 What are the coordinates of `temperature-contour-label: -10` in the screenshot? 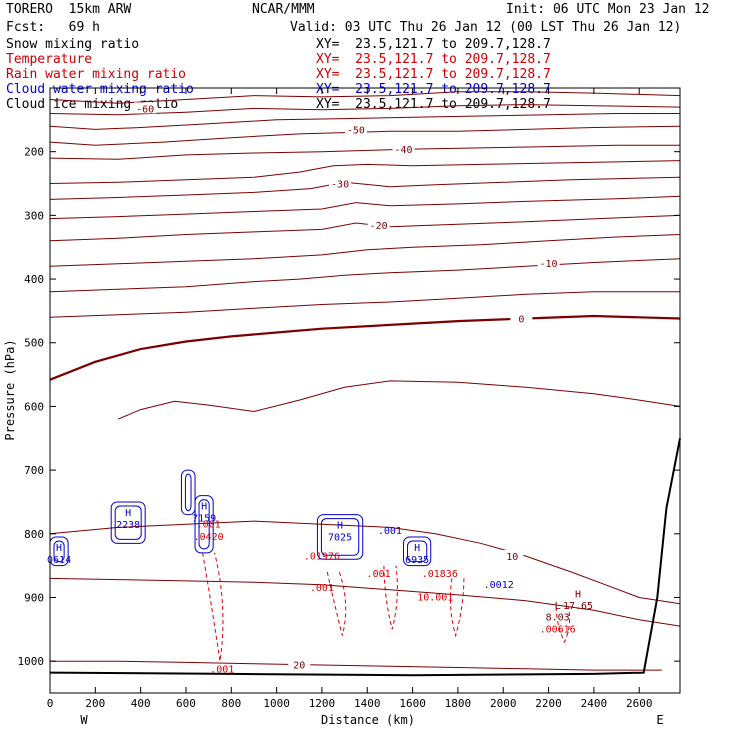 It's located at (549, 264).